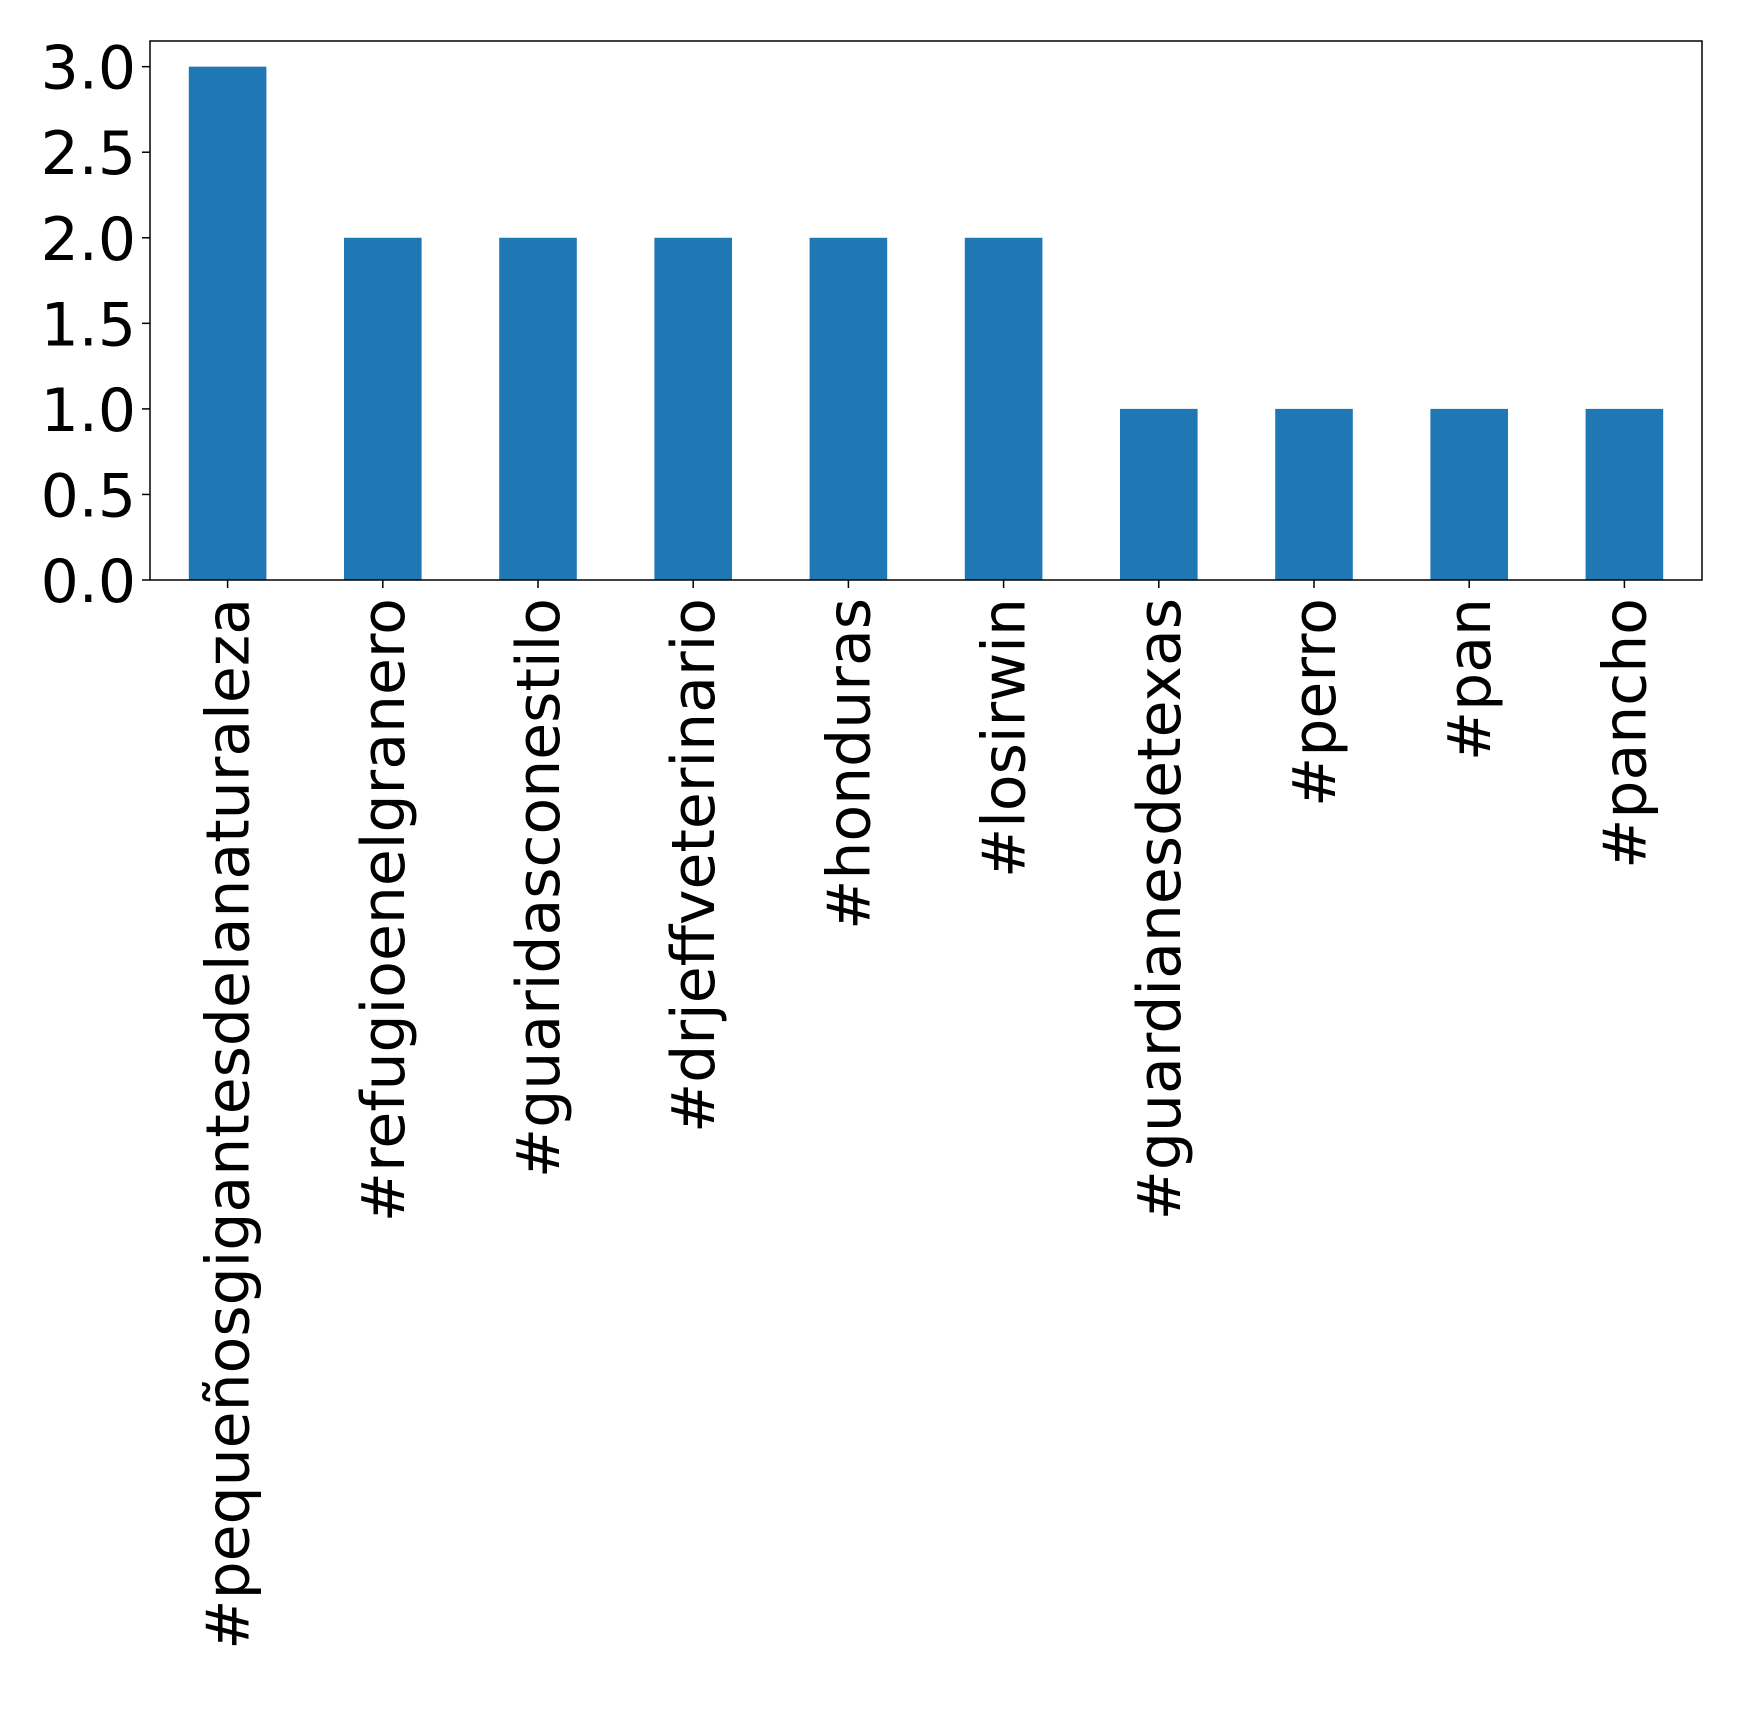 The height and width of the screenshot is (1723, 1739). Describe the element at coordinates (88, 496) in the screenshot. I see `y-tick-label: 0.5` at that location.